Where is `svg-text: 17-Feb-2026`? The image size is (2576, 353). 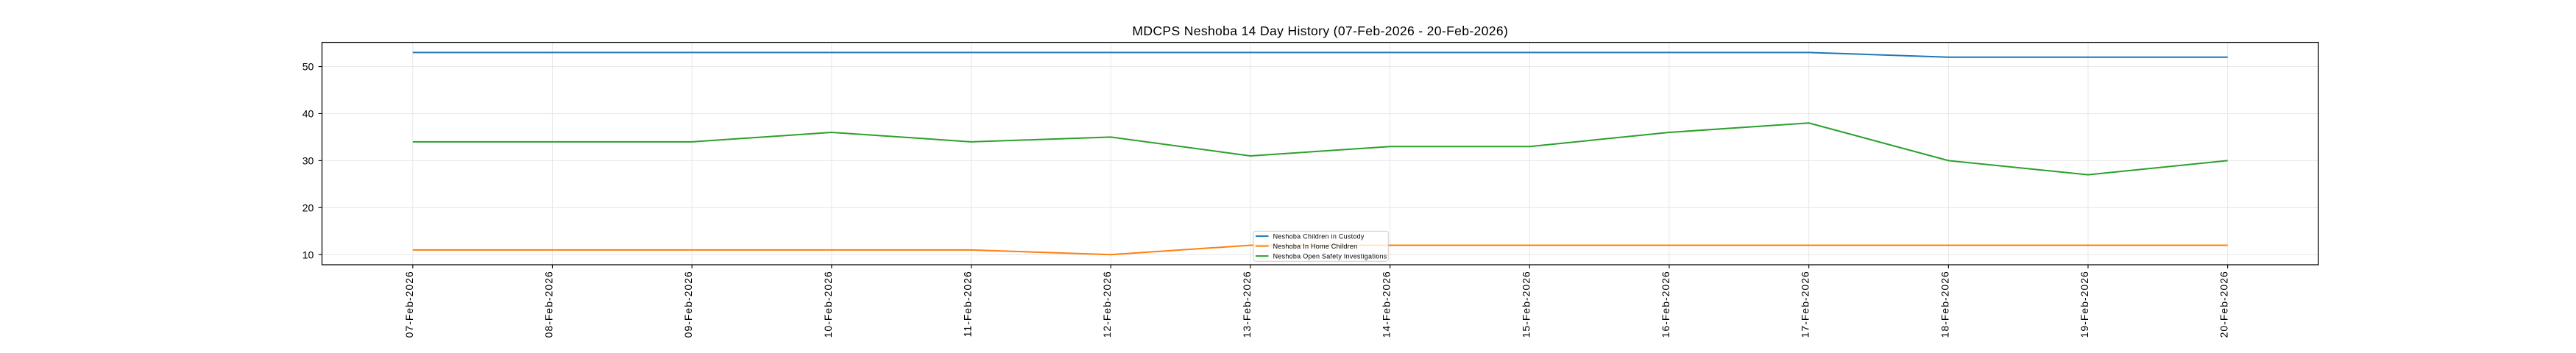
svg-text: 17-Feb-2026 is located at coordinates (1805, 304).